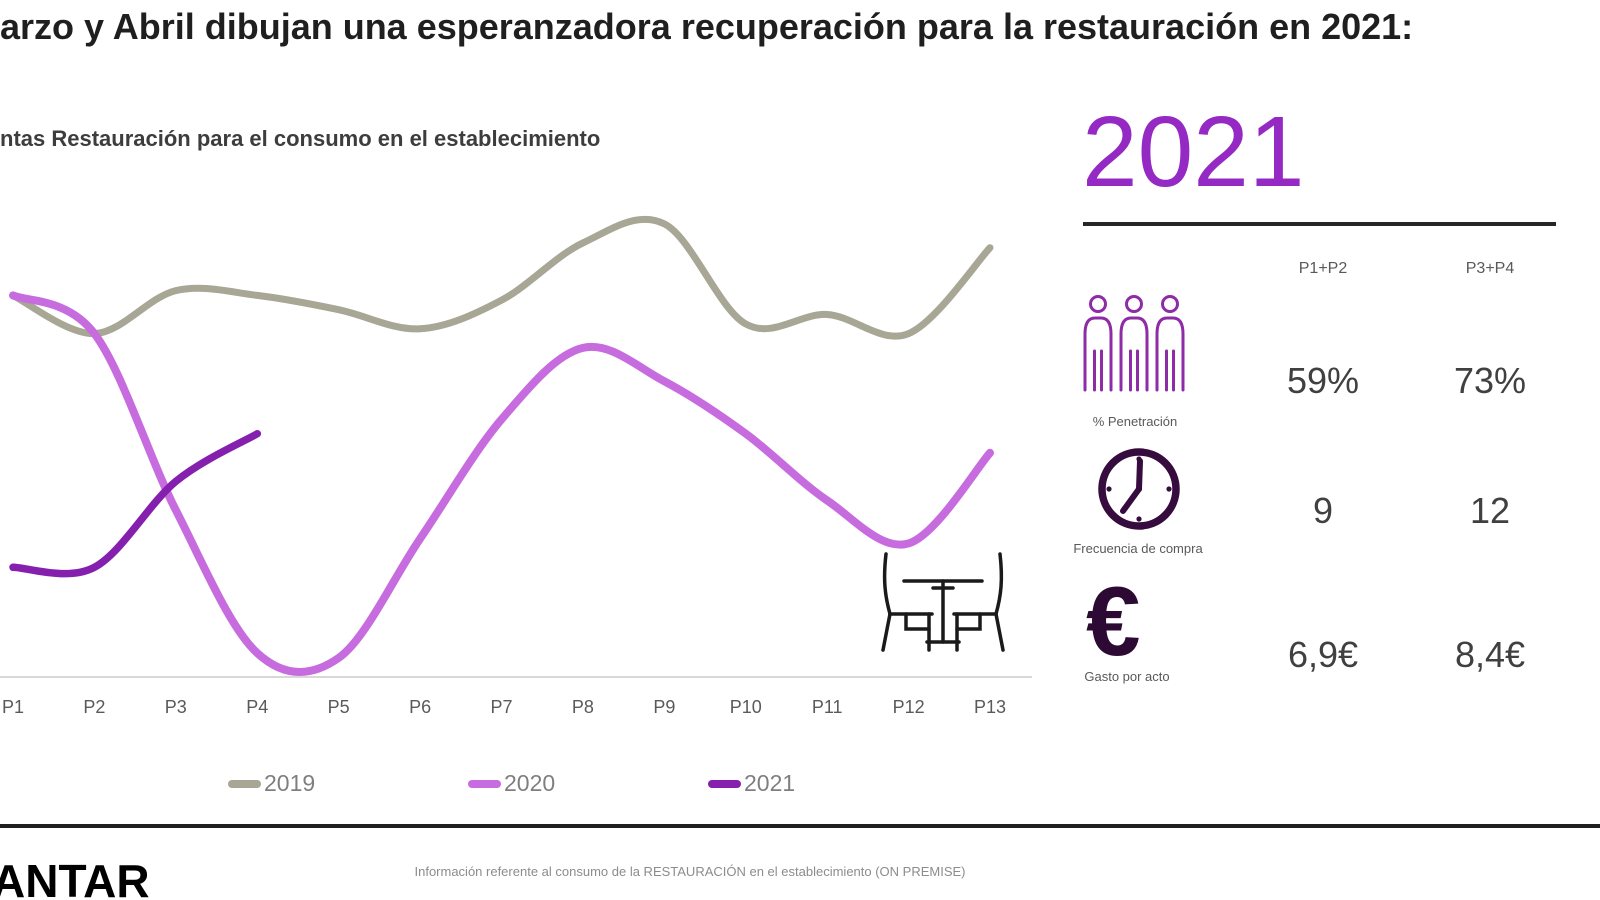 This screenshot has width=1600, height=900. Describe the element at coordinates (1127, 676) in the screenshot. I see `row-label-gasto: Gasto por acto` at that location.